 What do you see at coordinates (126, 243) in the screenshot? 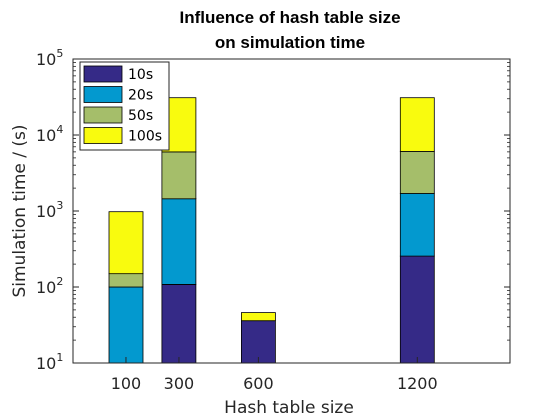
I see `bar-segment-100-100s` at bounding box center [126, 243].